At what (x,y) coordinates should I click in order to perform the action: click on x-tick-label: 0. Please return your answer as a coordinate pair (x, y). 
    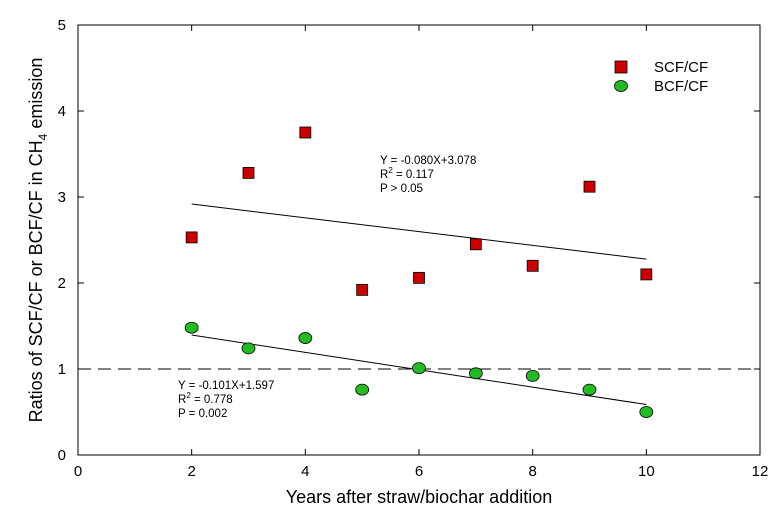
    Looking at the image, I should click on (78, 471).